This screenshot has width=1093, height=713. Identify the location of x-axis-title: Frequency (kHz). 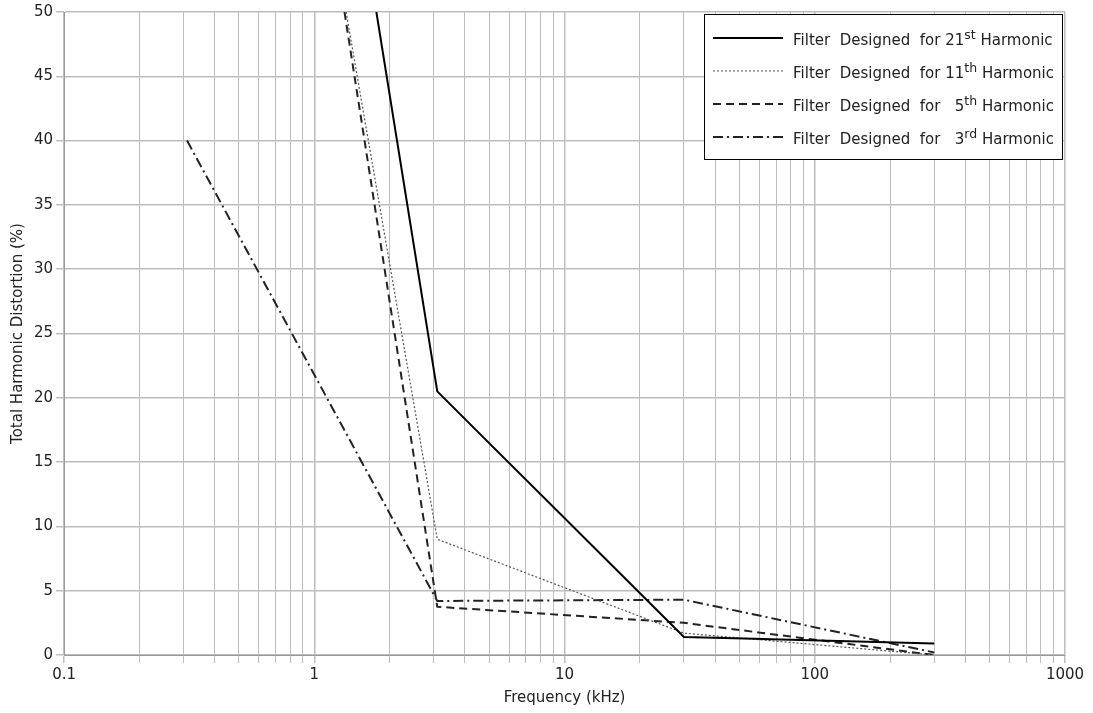
(564, 696).